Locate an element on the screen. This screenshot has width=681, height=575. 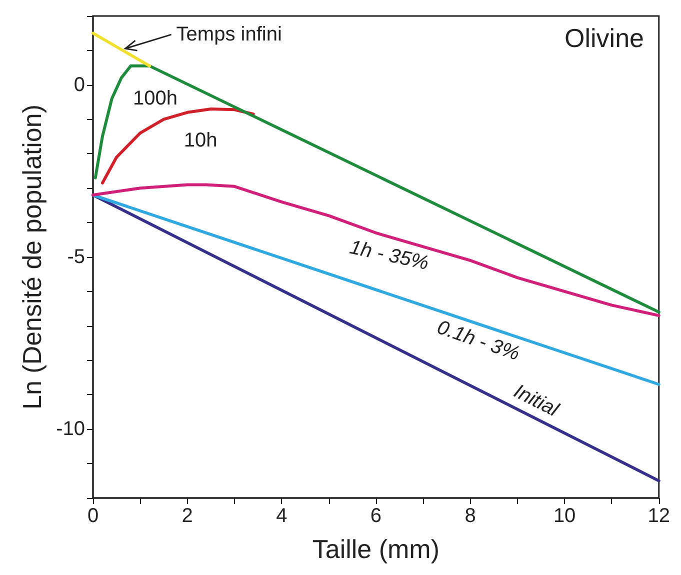
x-tick-label: 0 is located at coordinates (93, 516).